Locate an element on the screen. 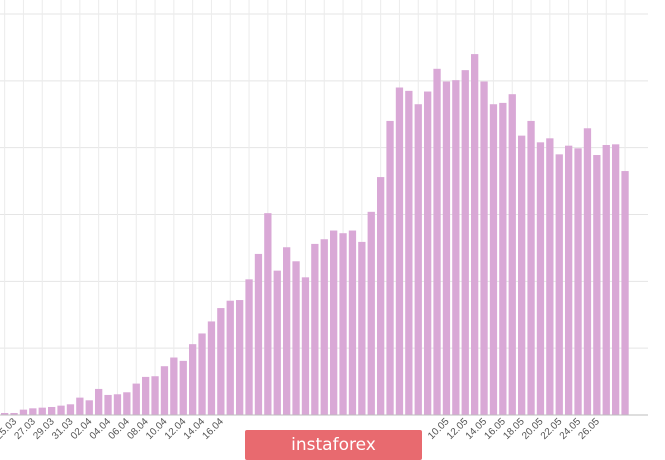 The width and height of the screenshot is (665, 460). watermark-text: instaforex is located at coordinates (333, 445).